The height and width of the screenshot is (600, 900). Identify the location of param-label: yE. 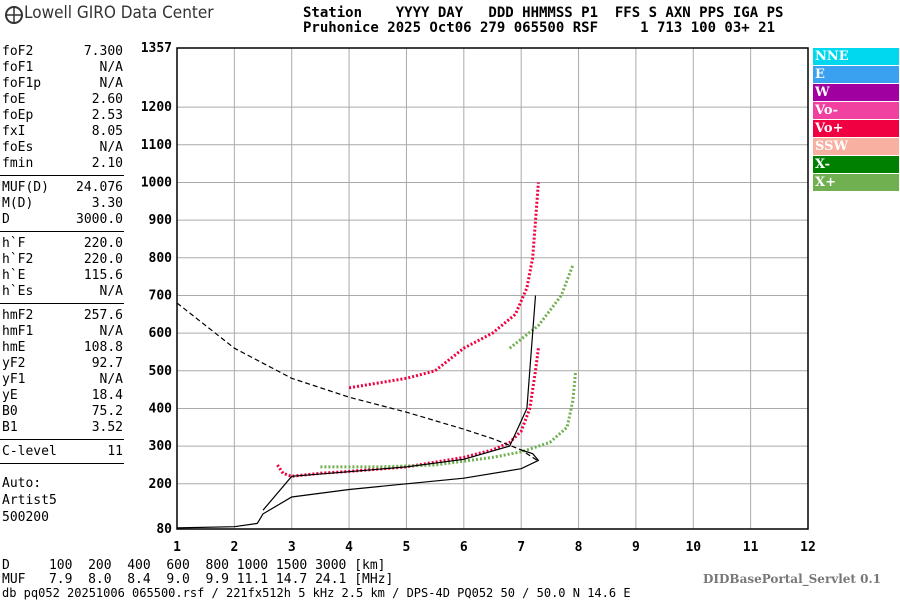
(10, 395).